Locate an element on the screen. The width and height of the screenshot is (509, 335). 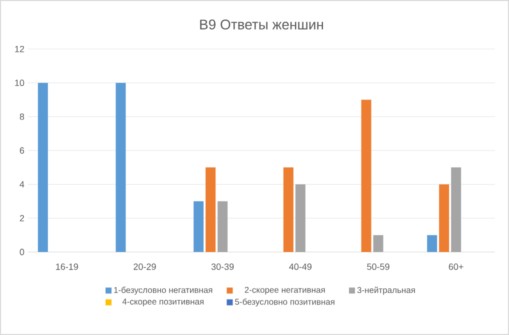
legend-label: 2-скорее негативная is located at coordinates (284, 290).